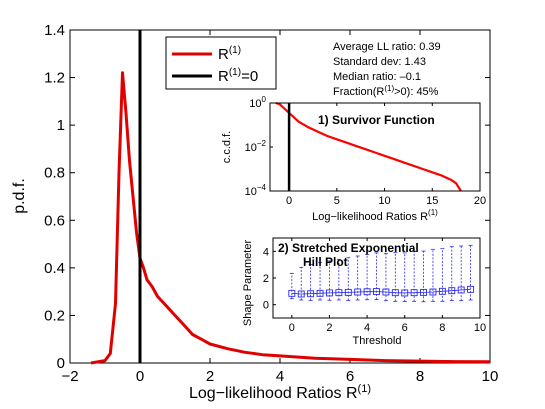 This screenshot has height=409, width=545. Describe the element at coordinates (256, 146) in the screenshot. I see `survivor-y-tick-label: 10⁻²` at that location.